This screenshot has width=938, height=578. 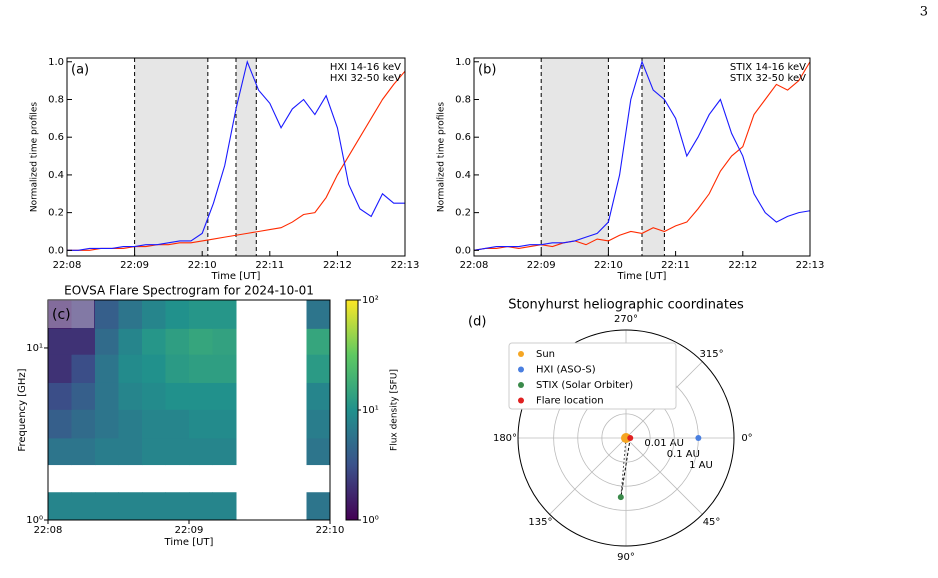 What do you see at coordinates (626, 319) in the screenshot?
I see `angular-tick-label: 270°` at bounding box center [626, 319].